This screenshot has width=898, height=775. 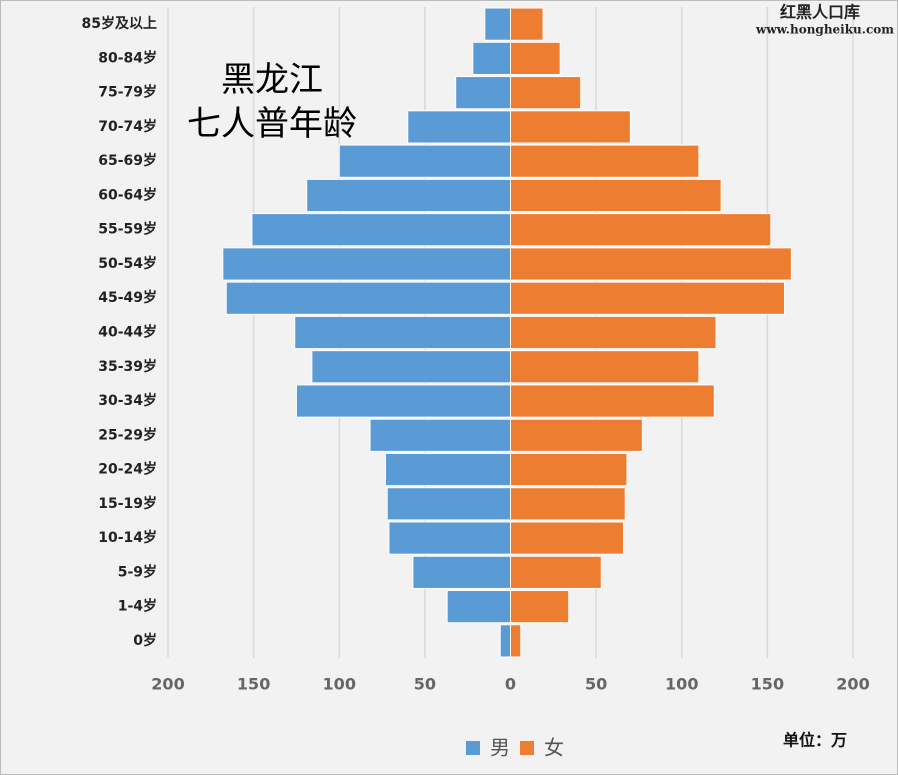 I want to click on y-tick-label: 40-44岁, so click(x=127, y=332).